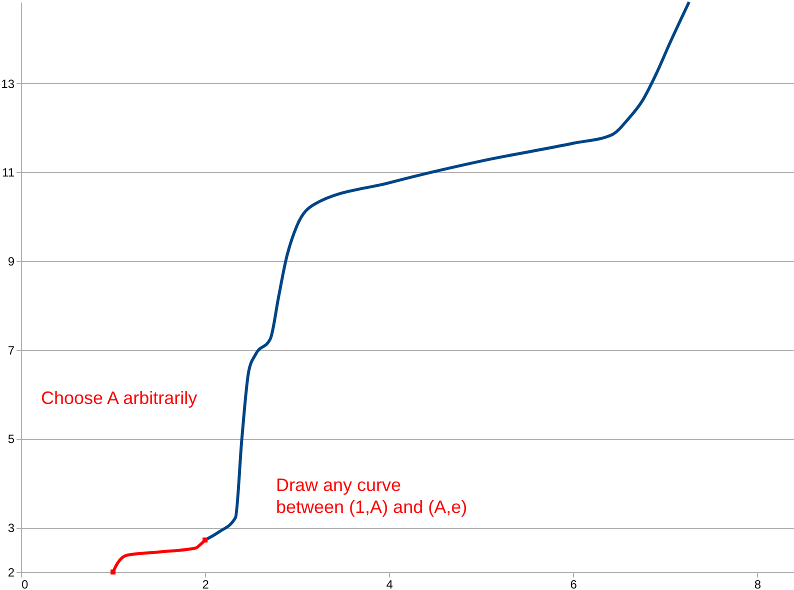 The image size is (794, 590). Describe the element at coordinates (119, 398) in the screenshot. I see `annotation: Choose A arbitrarily` at that location.